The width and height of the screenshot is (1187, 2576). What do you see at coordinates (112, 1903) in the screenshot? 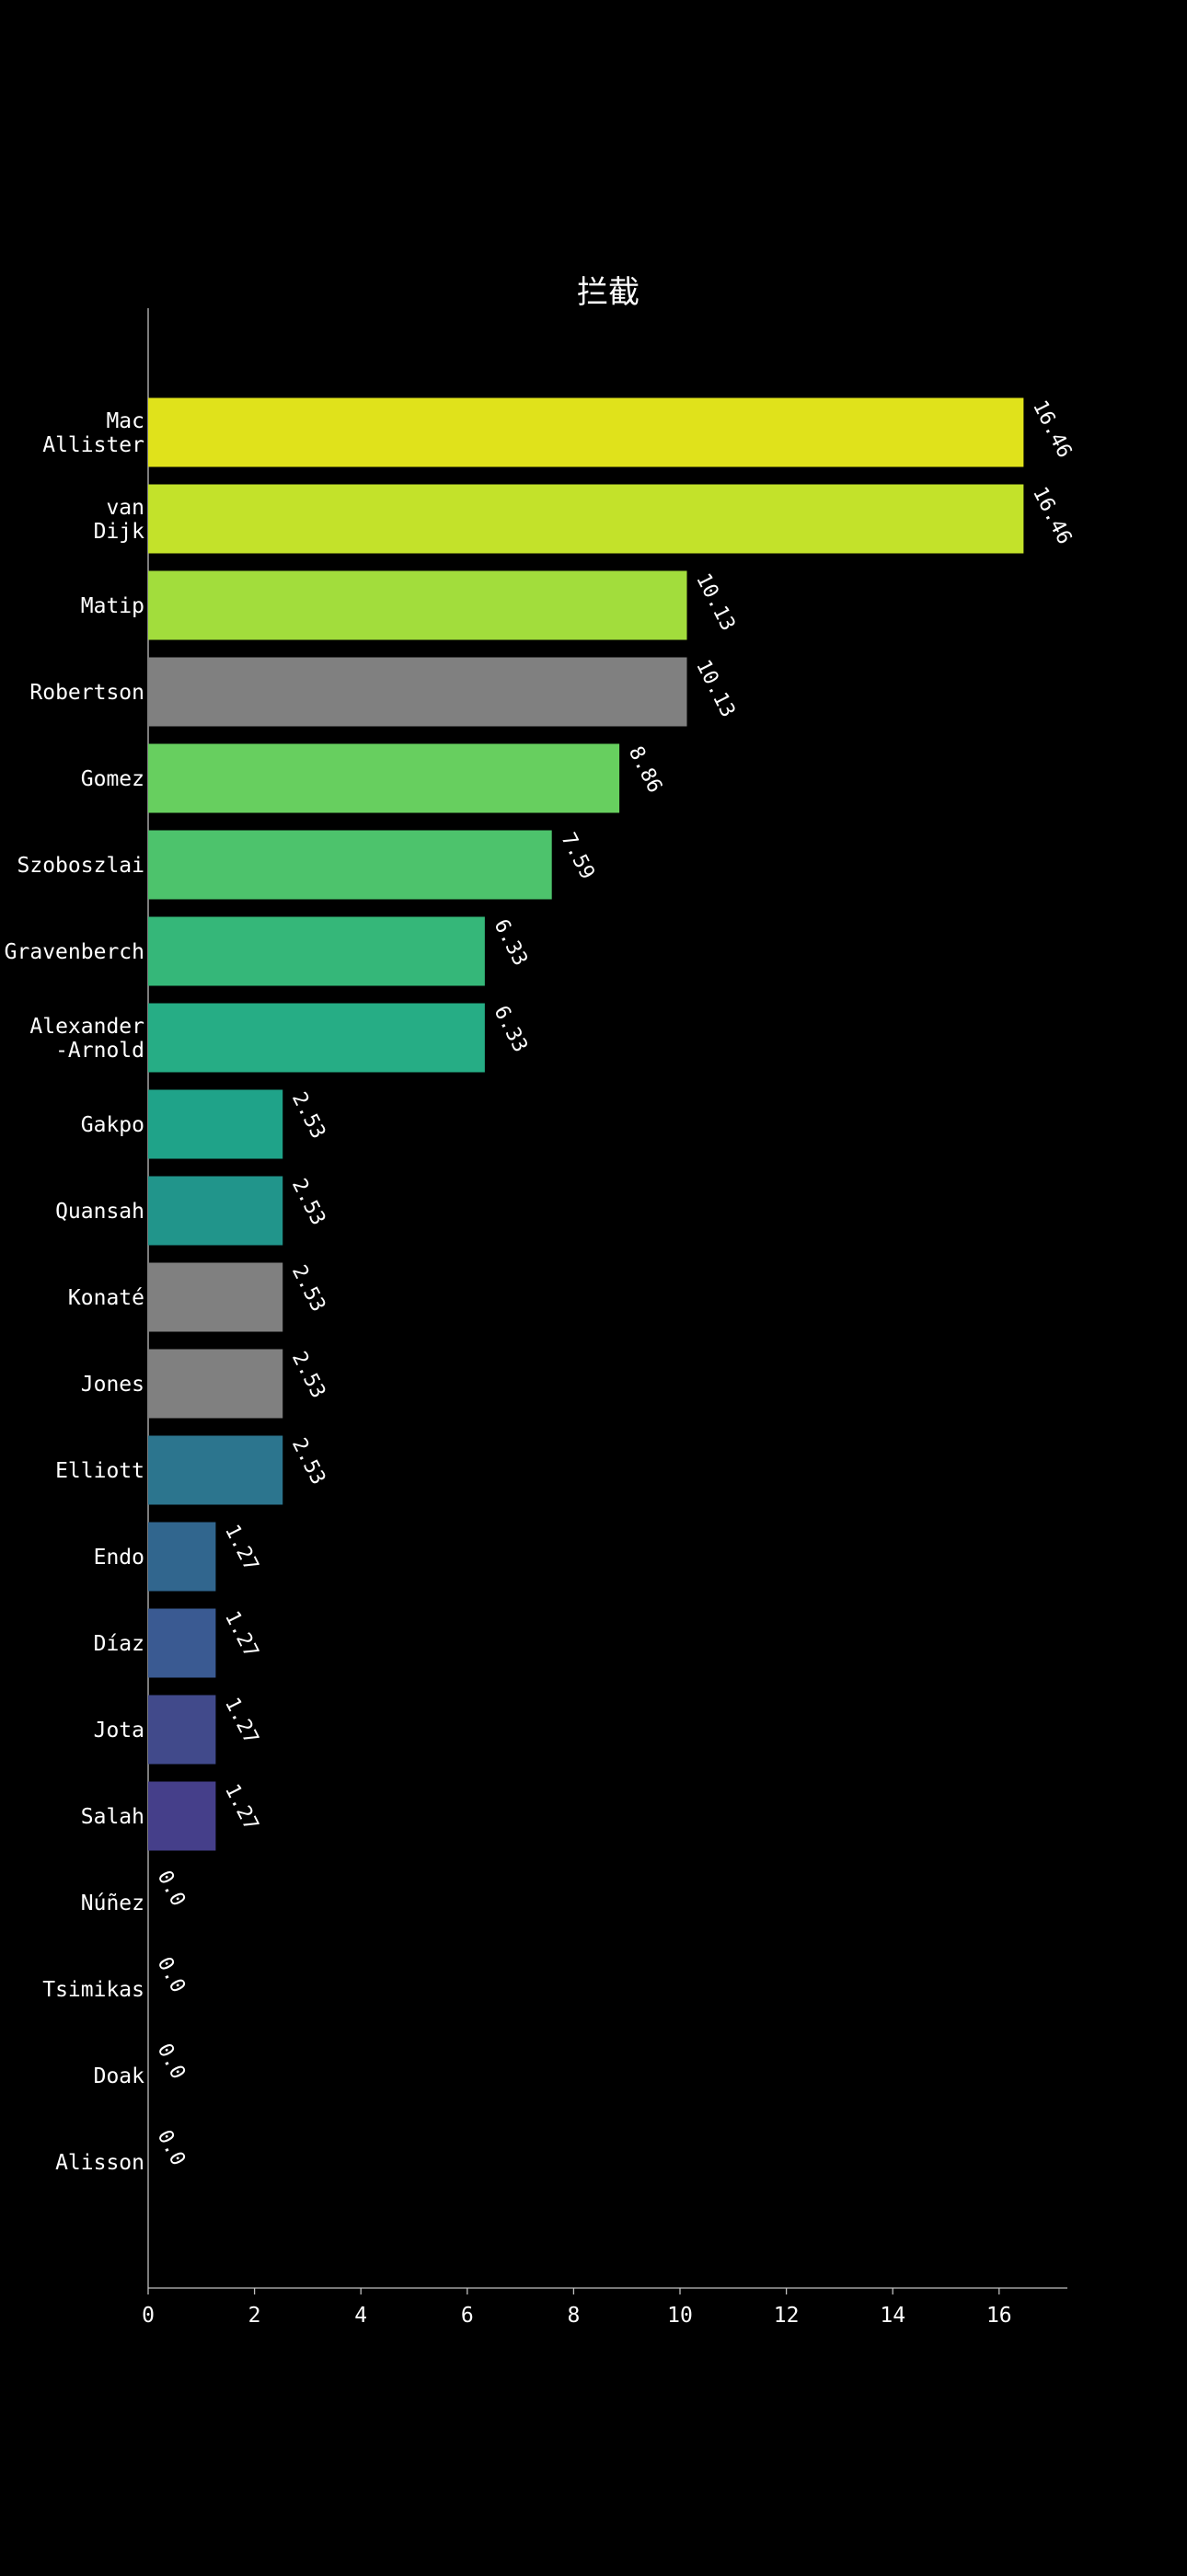
I see `category-label: Núñez` at bounding box center [112, 1903].